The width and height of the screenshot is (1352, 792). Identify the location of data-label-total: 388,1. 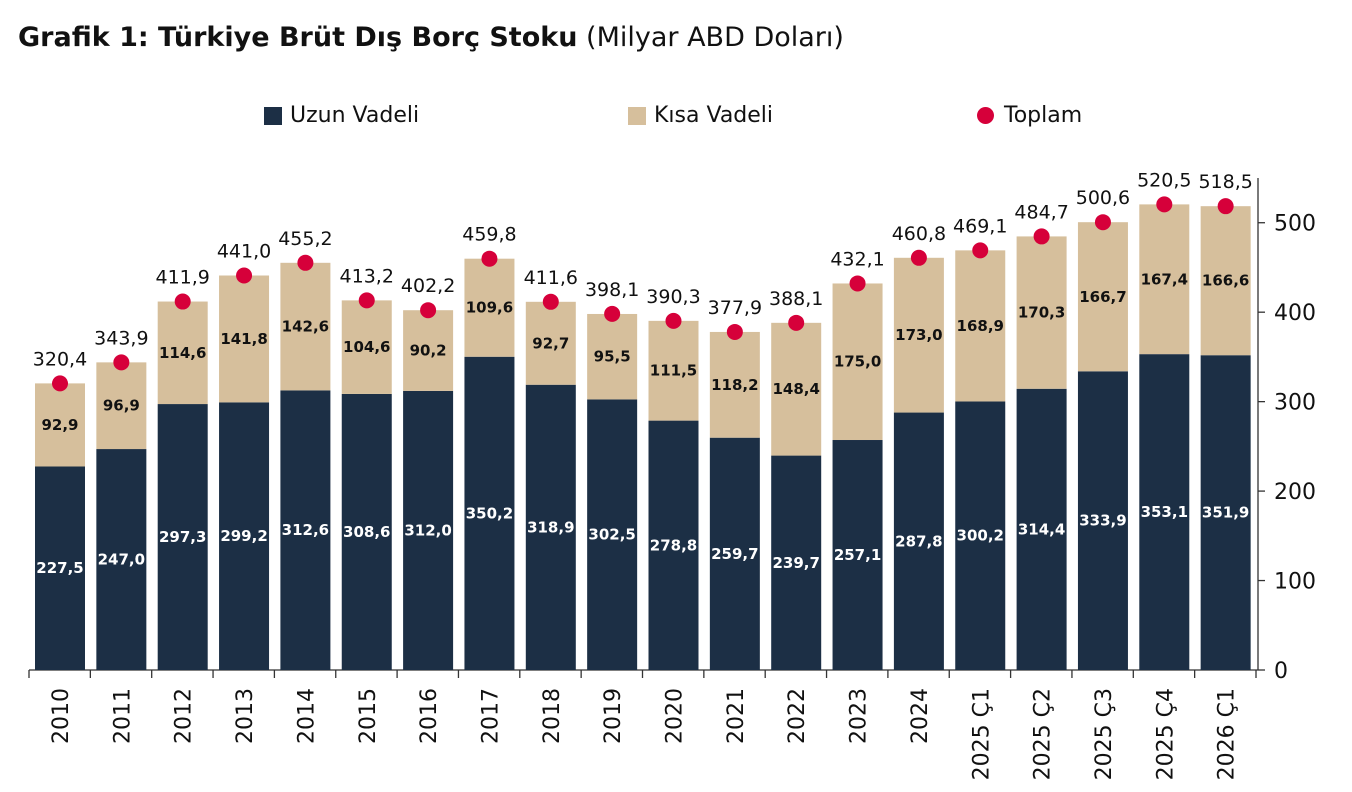
(796, 299).